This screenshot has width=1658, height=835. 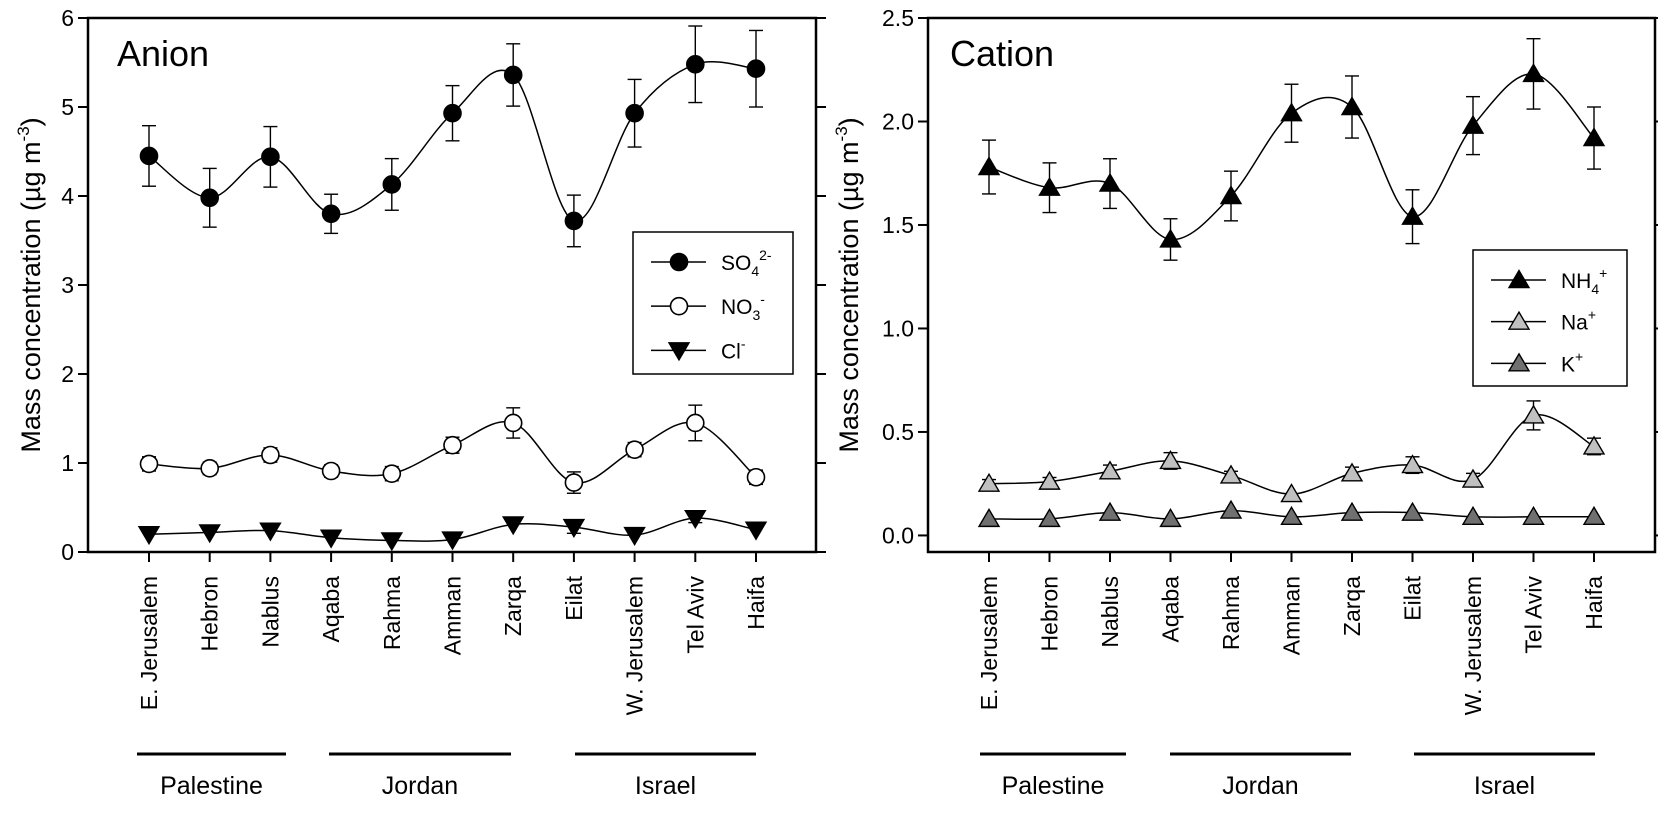 What do you see at coordinates (1594, 603) in the screenshot?
I see `x-tick-label: Haifa` at bounding box center [1594, 603].